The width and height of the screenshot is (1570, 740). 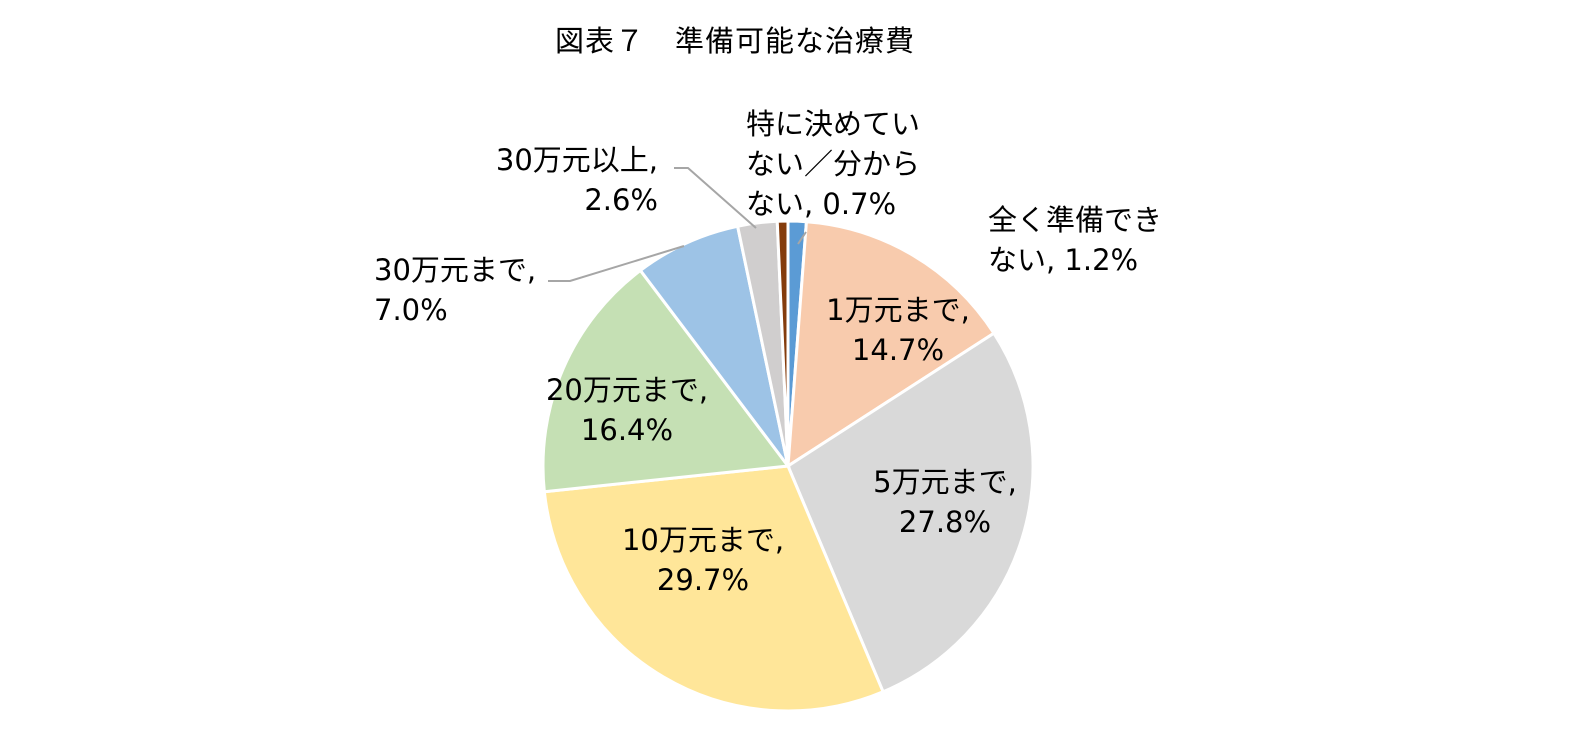 I want to click on slice-label-8: 特に決めてい ない／分から ない, 0.7%, so click(x=836, y=164).